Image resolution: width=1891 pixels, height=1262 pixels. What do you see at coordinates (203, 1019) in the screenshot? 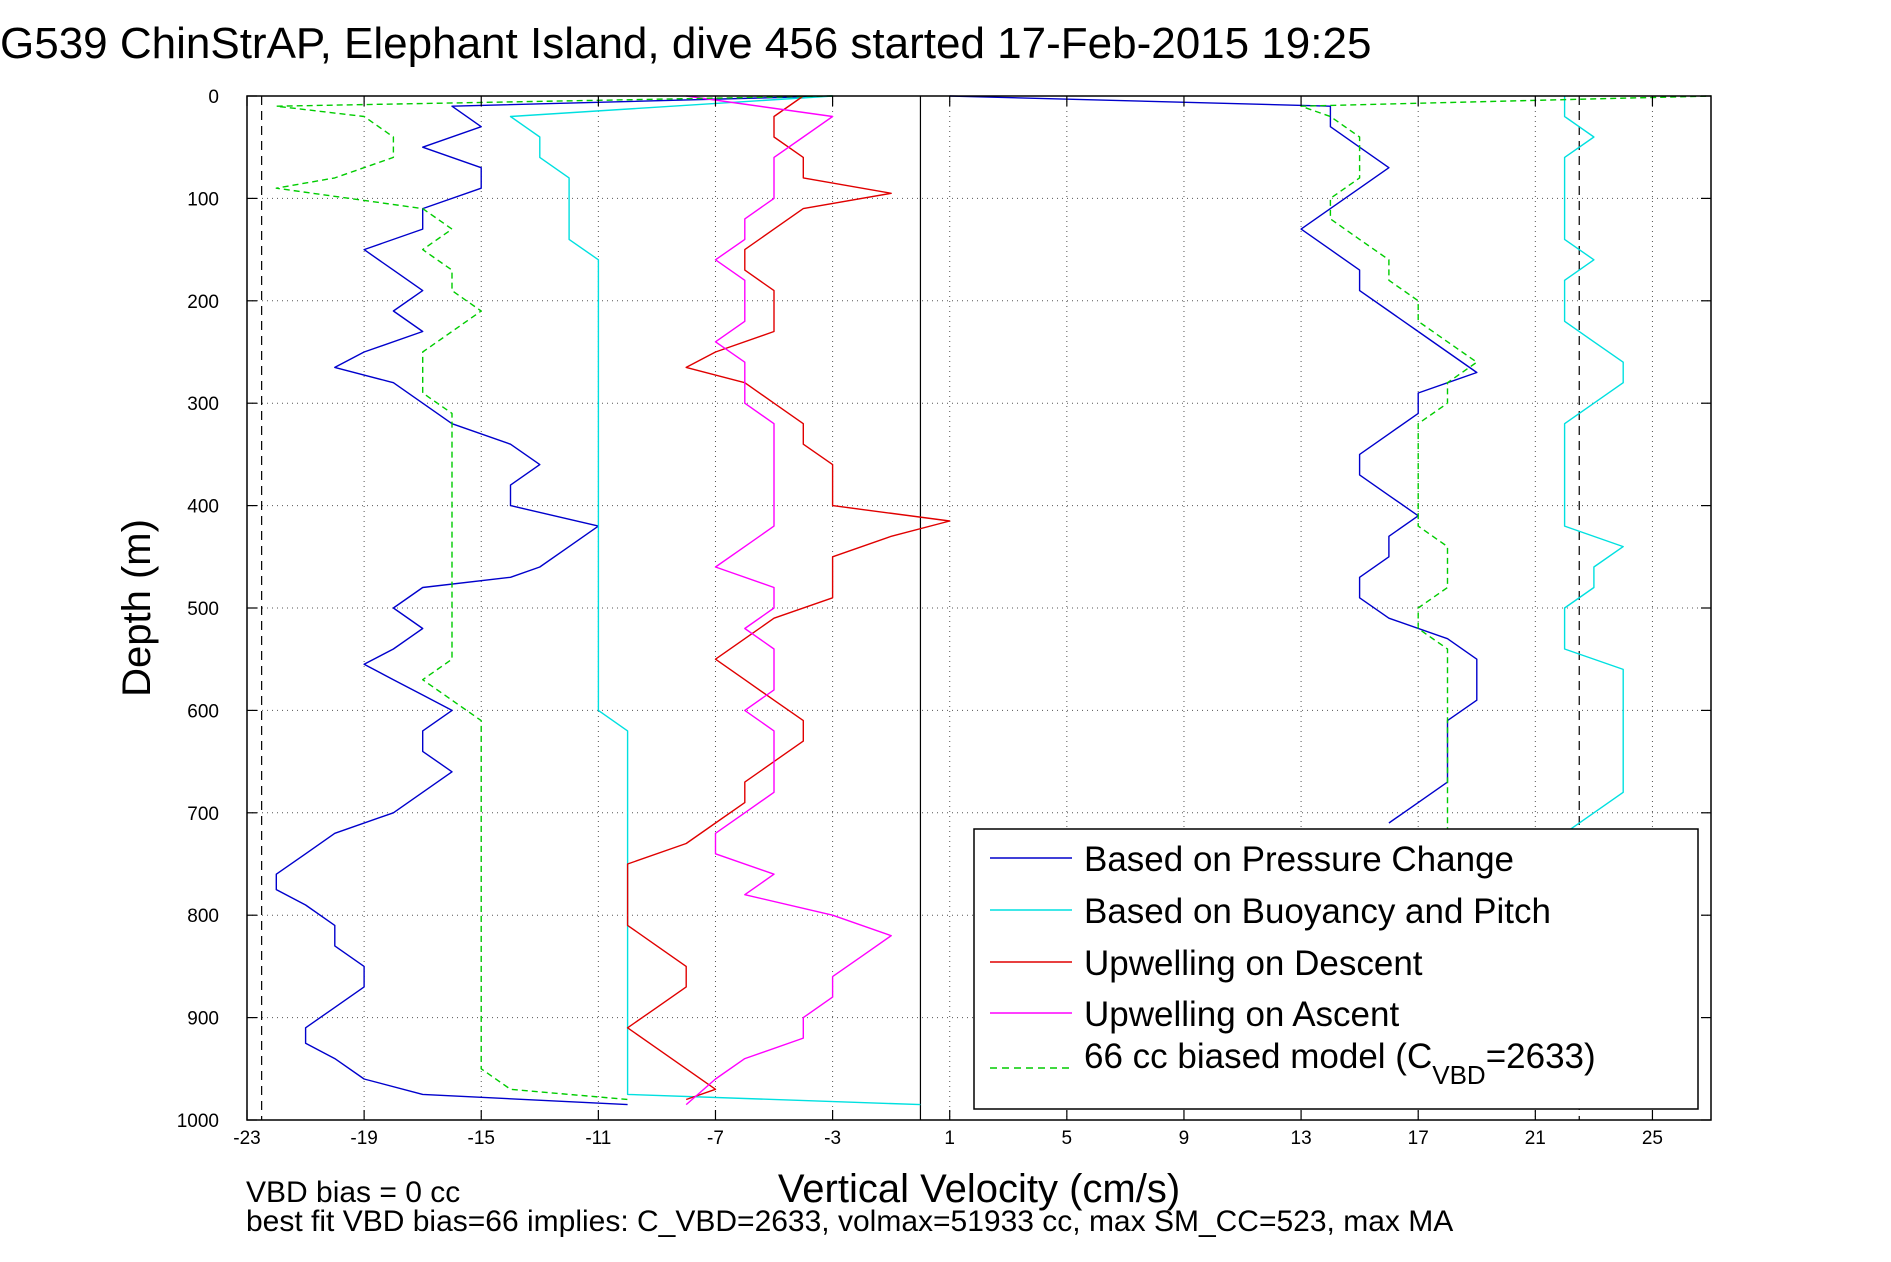
I see `y-tick-label: 900` at bounding box center [203, 1019].